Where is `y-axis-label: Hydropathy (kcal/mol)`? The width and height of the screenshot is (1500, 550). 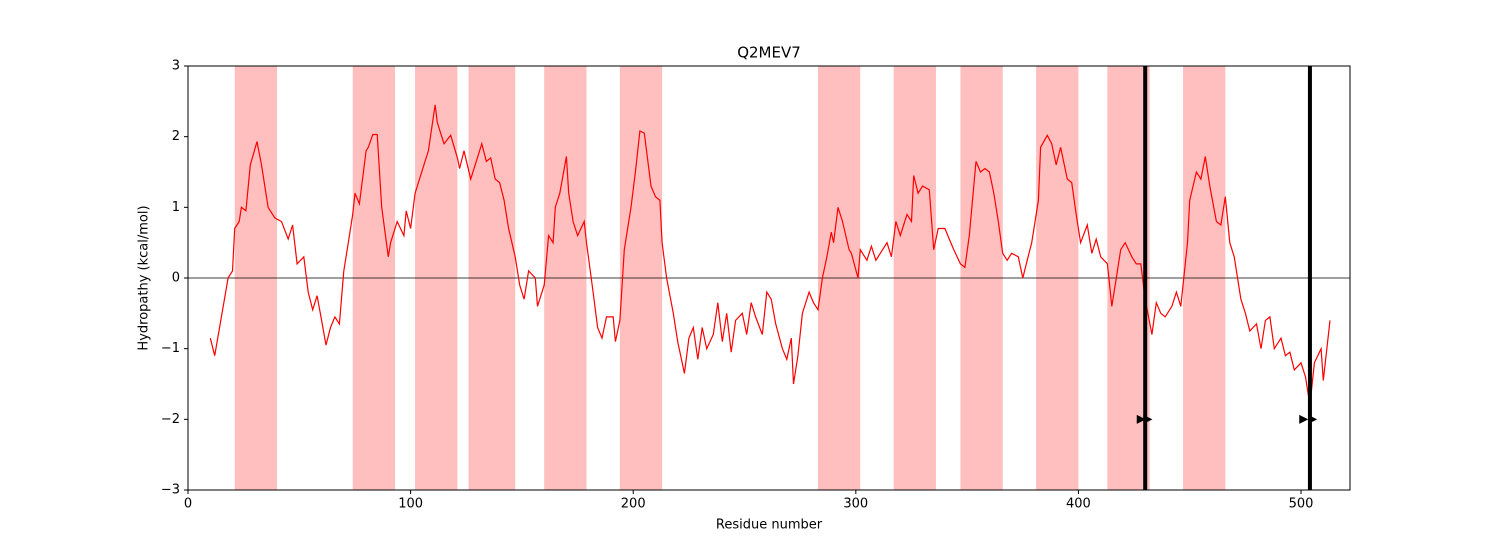 y-axis-label: Hydropathy (kcal/mol) is located at coordinates (144, 277).